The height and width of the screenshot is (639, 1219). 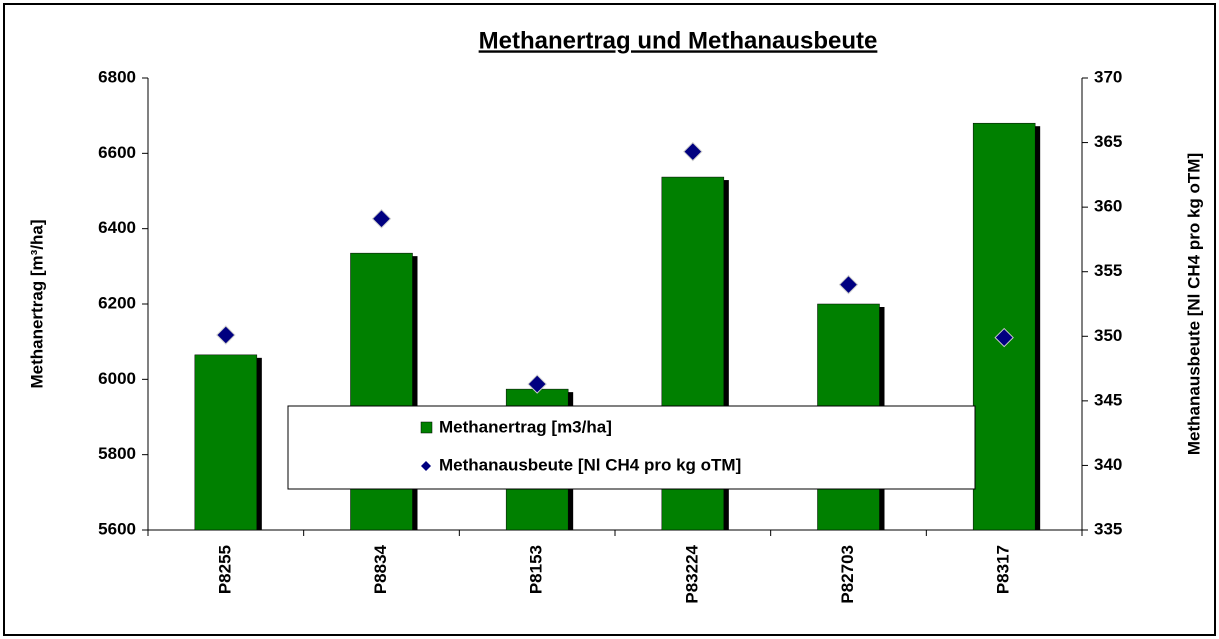 What do you see at coordinates (1108, 399) in the screenshot?
I see `y2-tick-label: 345` at bounding box center [1108, 399].